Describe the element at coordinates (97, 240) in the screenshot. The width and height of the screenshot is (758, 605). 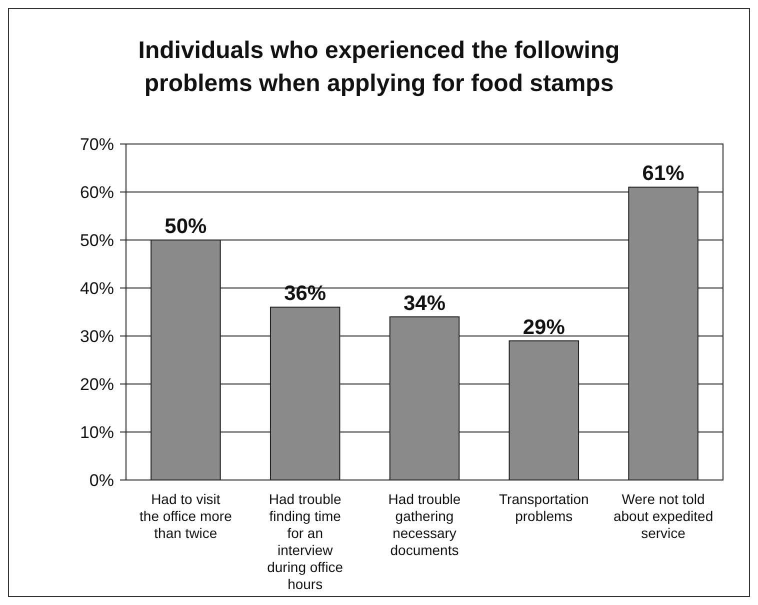
I see `y-tick-label: 50%` at that location.